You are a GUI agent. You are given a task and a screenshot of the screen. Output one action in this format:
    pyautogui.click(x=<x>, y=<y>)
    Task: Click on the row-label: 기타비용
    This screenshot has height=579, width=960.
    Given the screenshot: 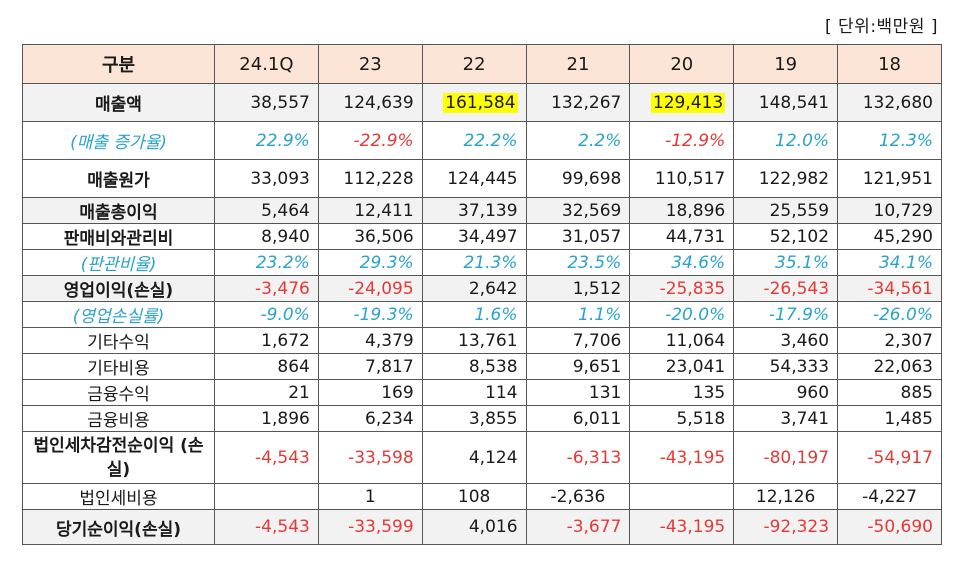 What is the action you would take?
    pyautogui.click(x=118, y=366)
    